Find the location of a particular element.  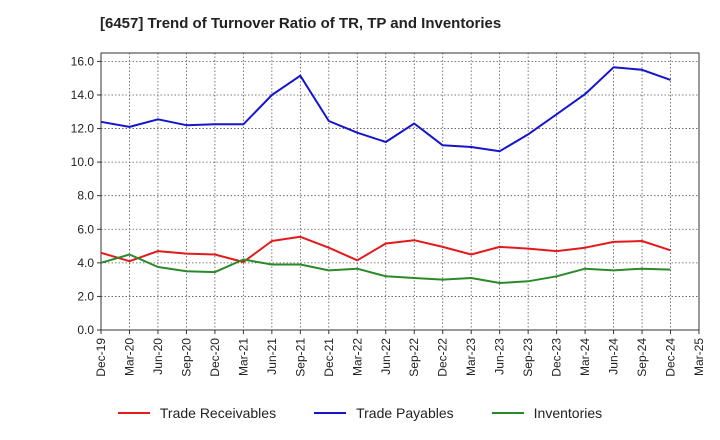

x-tick-label: Mar-23 is located at coordinates (471, 357).